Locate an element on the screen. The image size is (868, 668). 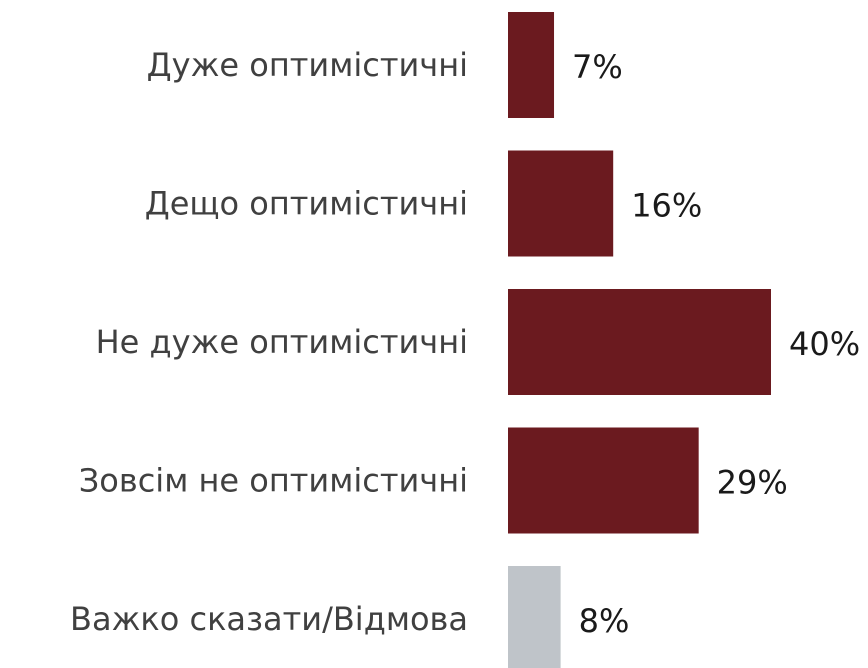
category-label-5: Важко сказати/Відмова is located at coordinates (269, 619).